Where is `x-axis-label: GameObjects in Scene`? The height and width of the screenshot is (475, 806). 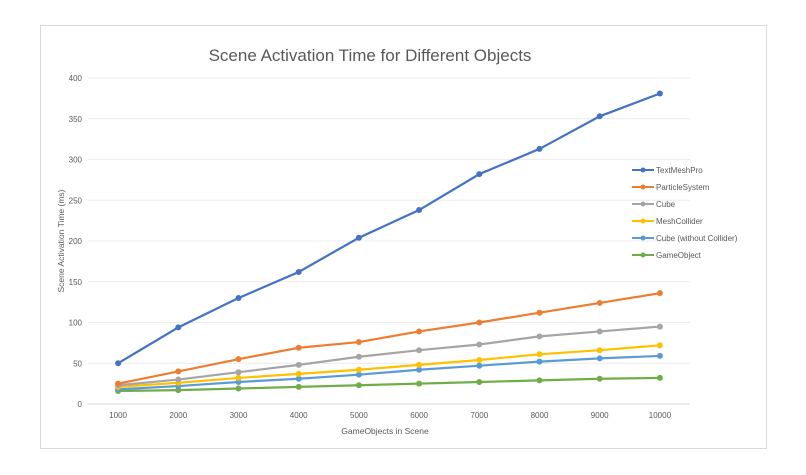 x-axis-label: GameObjects in Scene is located at coordinates (385, 431).